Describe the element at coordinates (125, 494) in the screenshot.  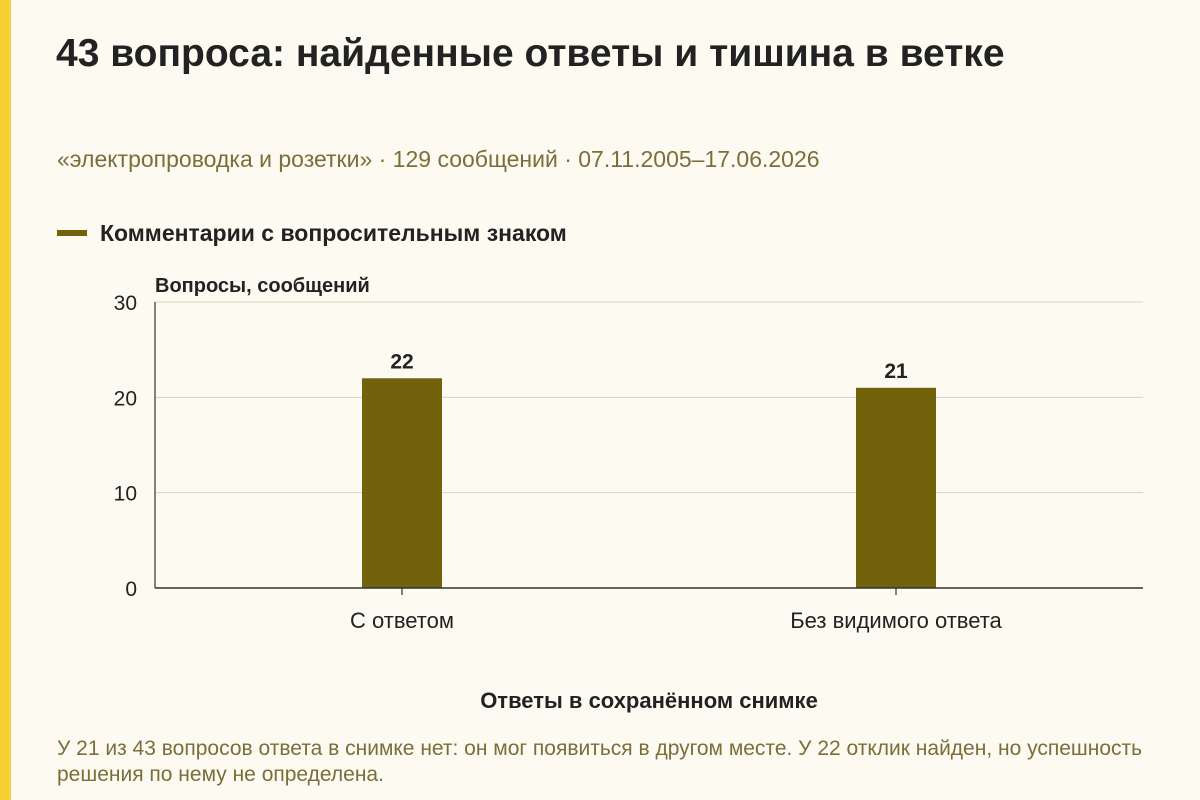
I see `y-tick-label: 10` at that location.